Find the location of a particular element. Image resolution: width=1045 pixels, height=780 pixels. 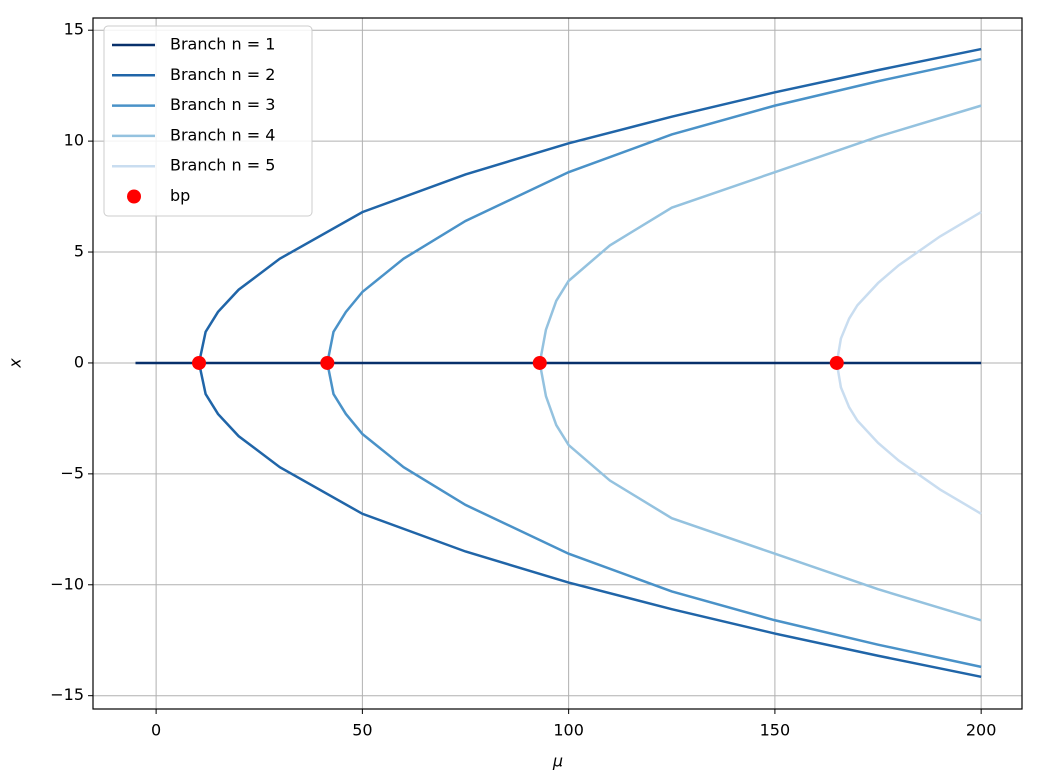

x-tick-label: 0 is located at coordinates (156, 730).